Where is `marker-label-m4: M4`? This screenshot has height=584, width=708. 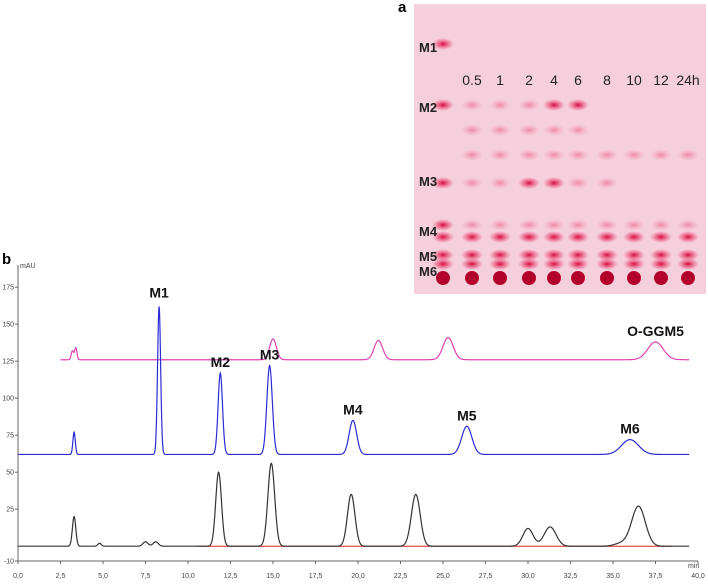 marker-label-m4: M4 is located at coordinates (428, 231).